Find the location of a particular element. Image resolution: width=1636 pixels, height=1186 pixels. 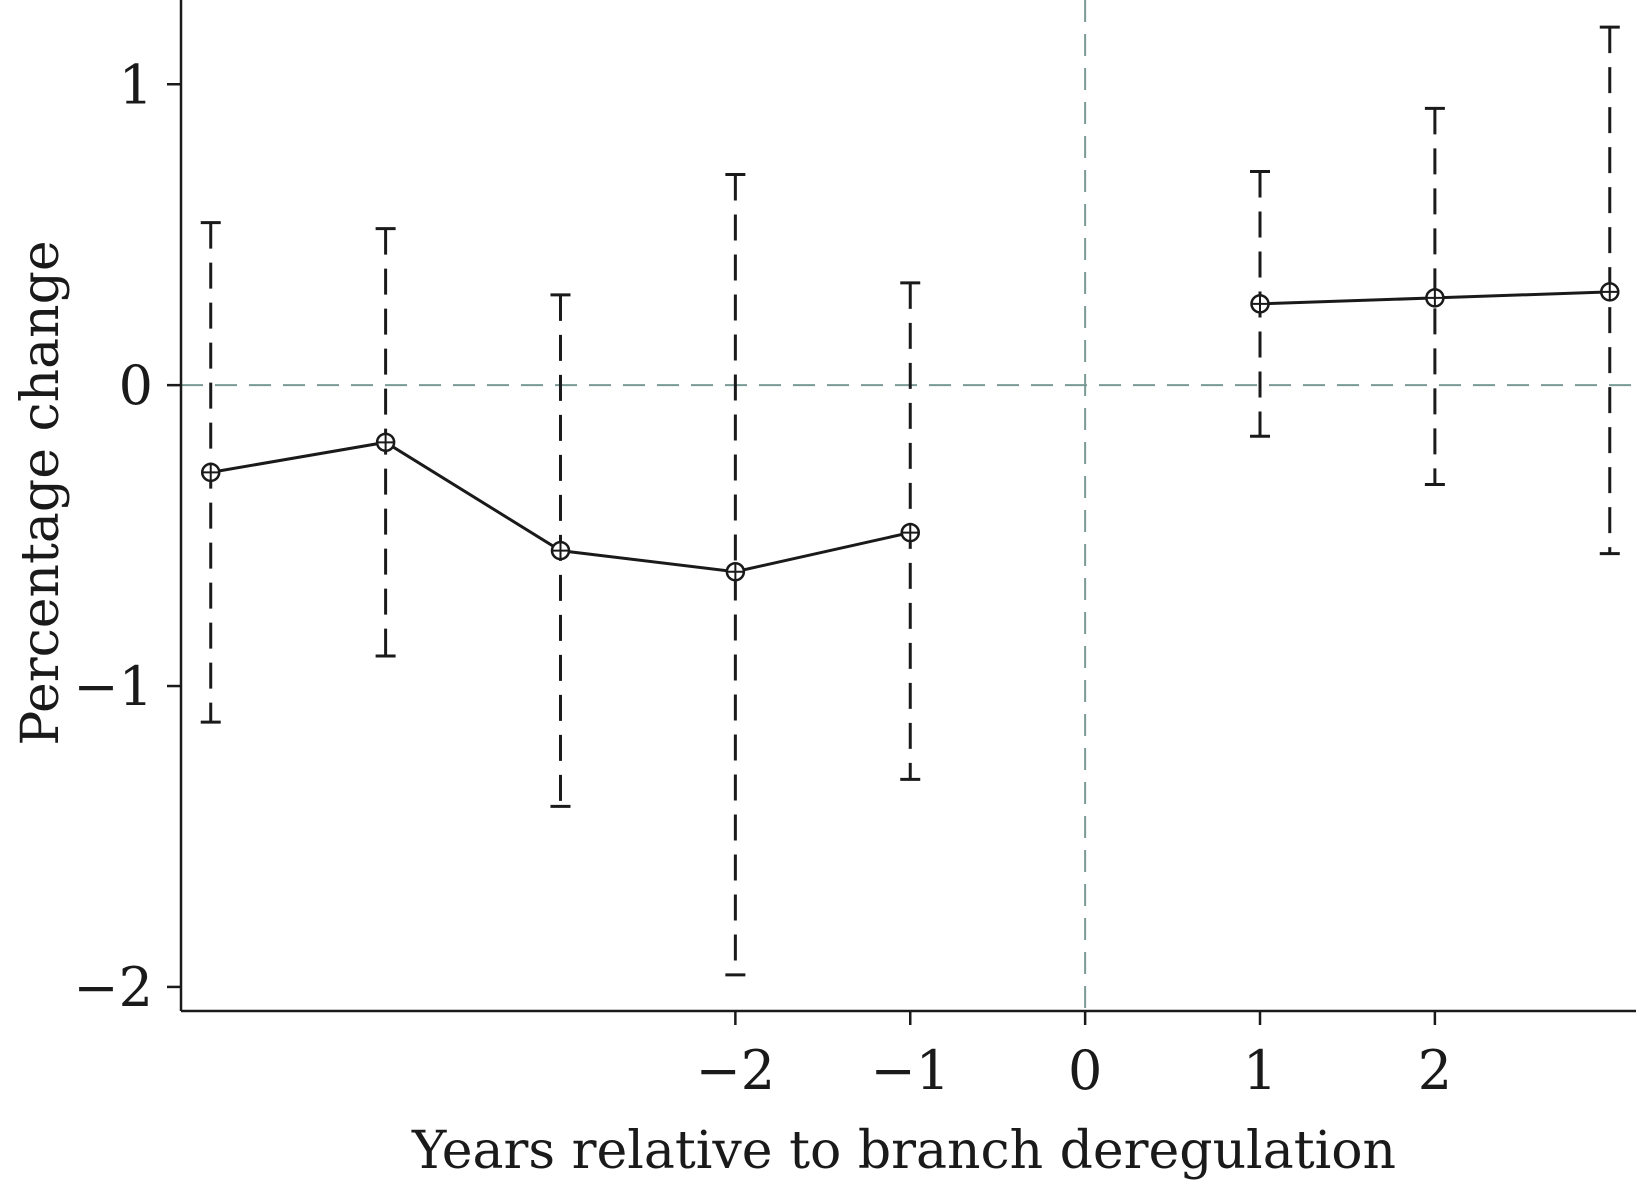

y-tick-label: 1 is located at coordinates (136, 84).